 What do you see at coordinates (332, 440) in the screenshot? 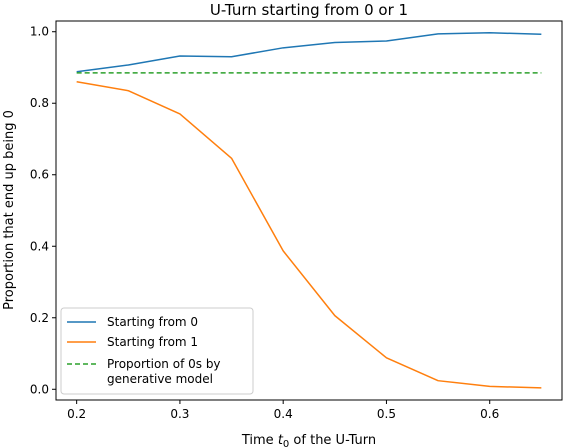
I see `x-axis-label-suffix: of the U-Turn` at bounding box center [332, 440].